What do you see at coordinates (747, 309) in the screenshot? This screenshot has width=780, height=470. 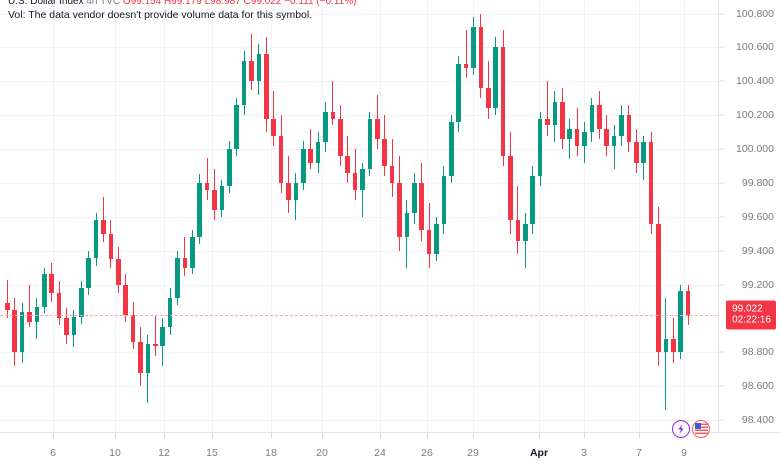 I see `current-price-value: 99.022` at bounding box center [747, 309].